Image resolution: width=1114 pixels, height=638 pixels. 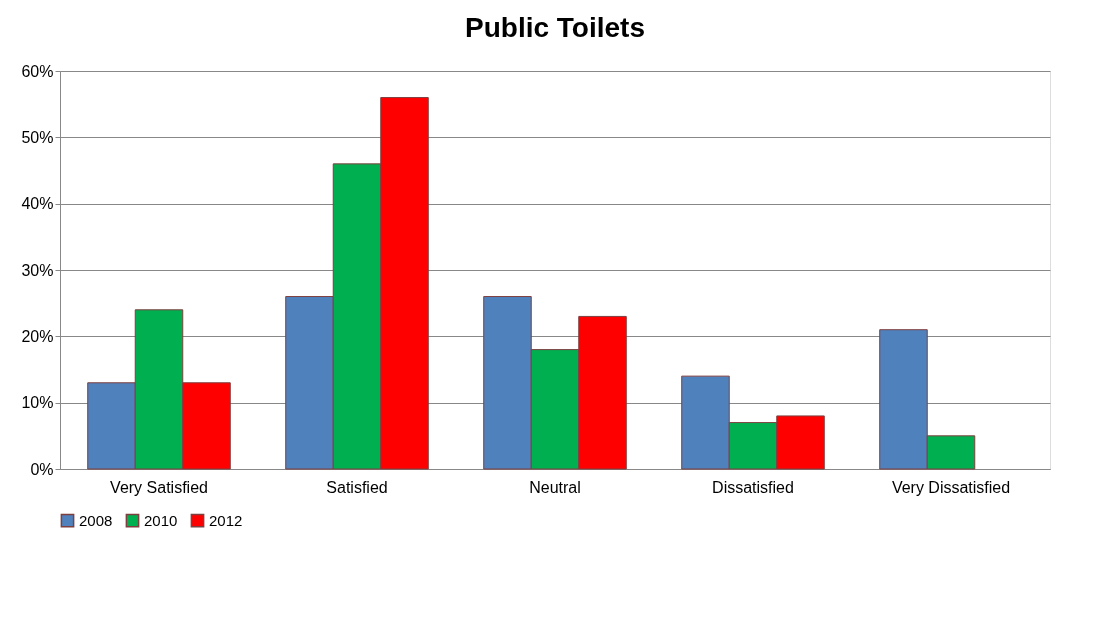 What do you see at coordinates (42, 469) in the screenshot?
I see `y-tick-label: 0%` at bounding box center [42, 469].